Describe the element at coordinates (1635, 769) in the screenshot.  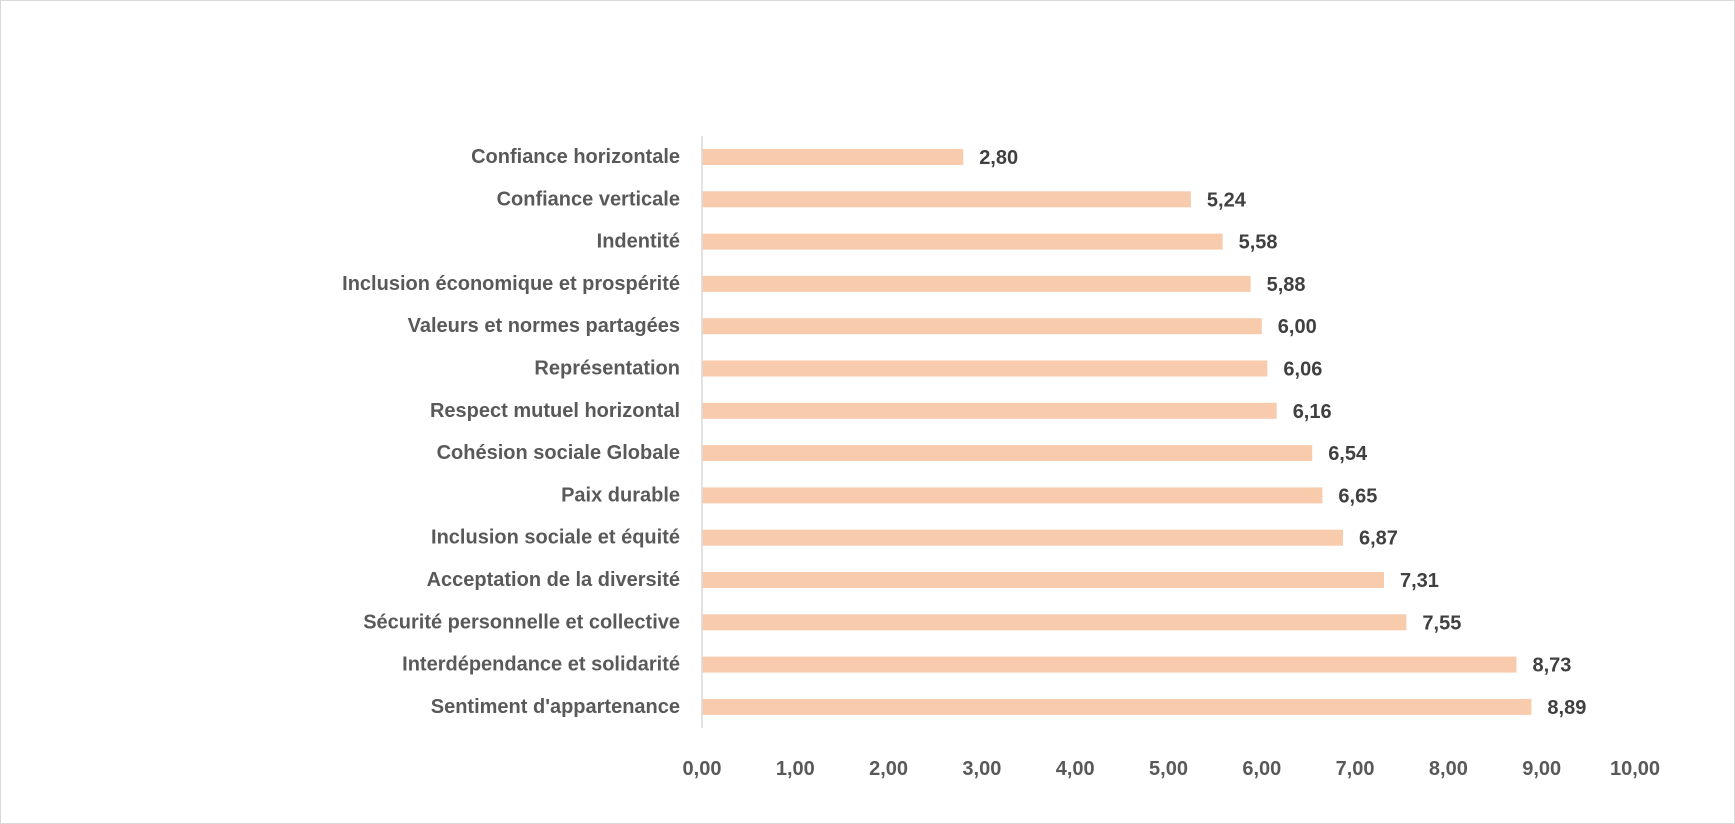
I see `x-tick-label-10: 10,00` at that location.